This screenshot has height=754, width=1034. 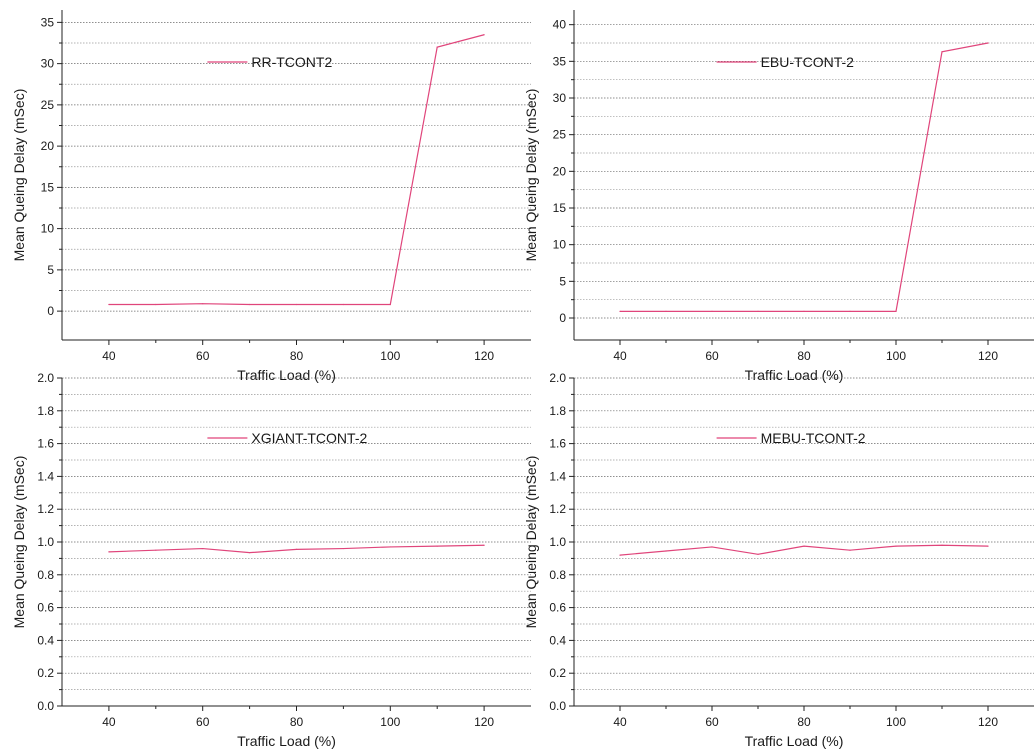 What do you see at coordinates (560, 98) in the screenshot?
I see `y-tick-label: 30` at bounding box center [560, 98].